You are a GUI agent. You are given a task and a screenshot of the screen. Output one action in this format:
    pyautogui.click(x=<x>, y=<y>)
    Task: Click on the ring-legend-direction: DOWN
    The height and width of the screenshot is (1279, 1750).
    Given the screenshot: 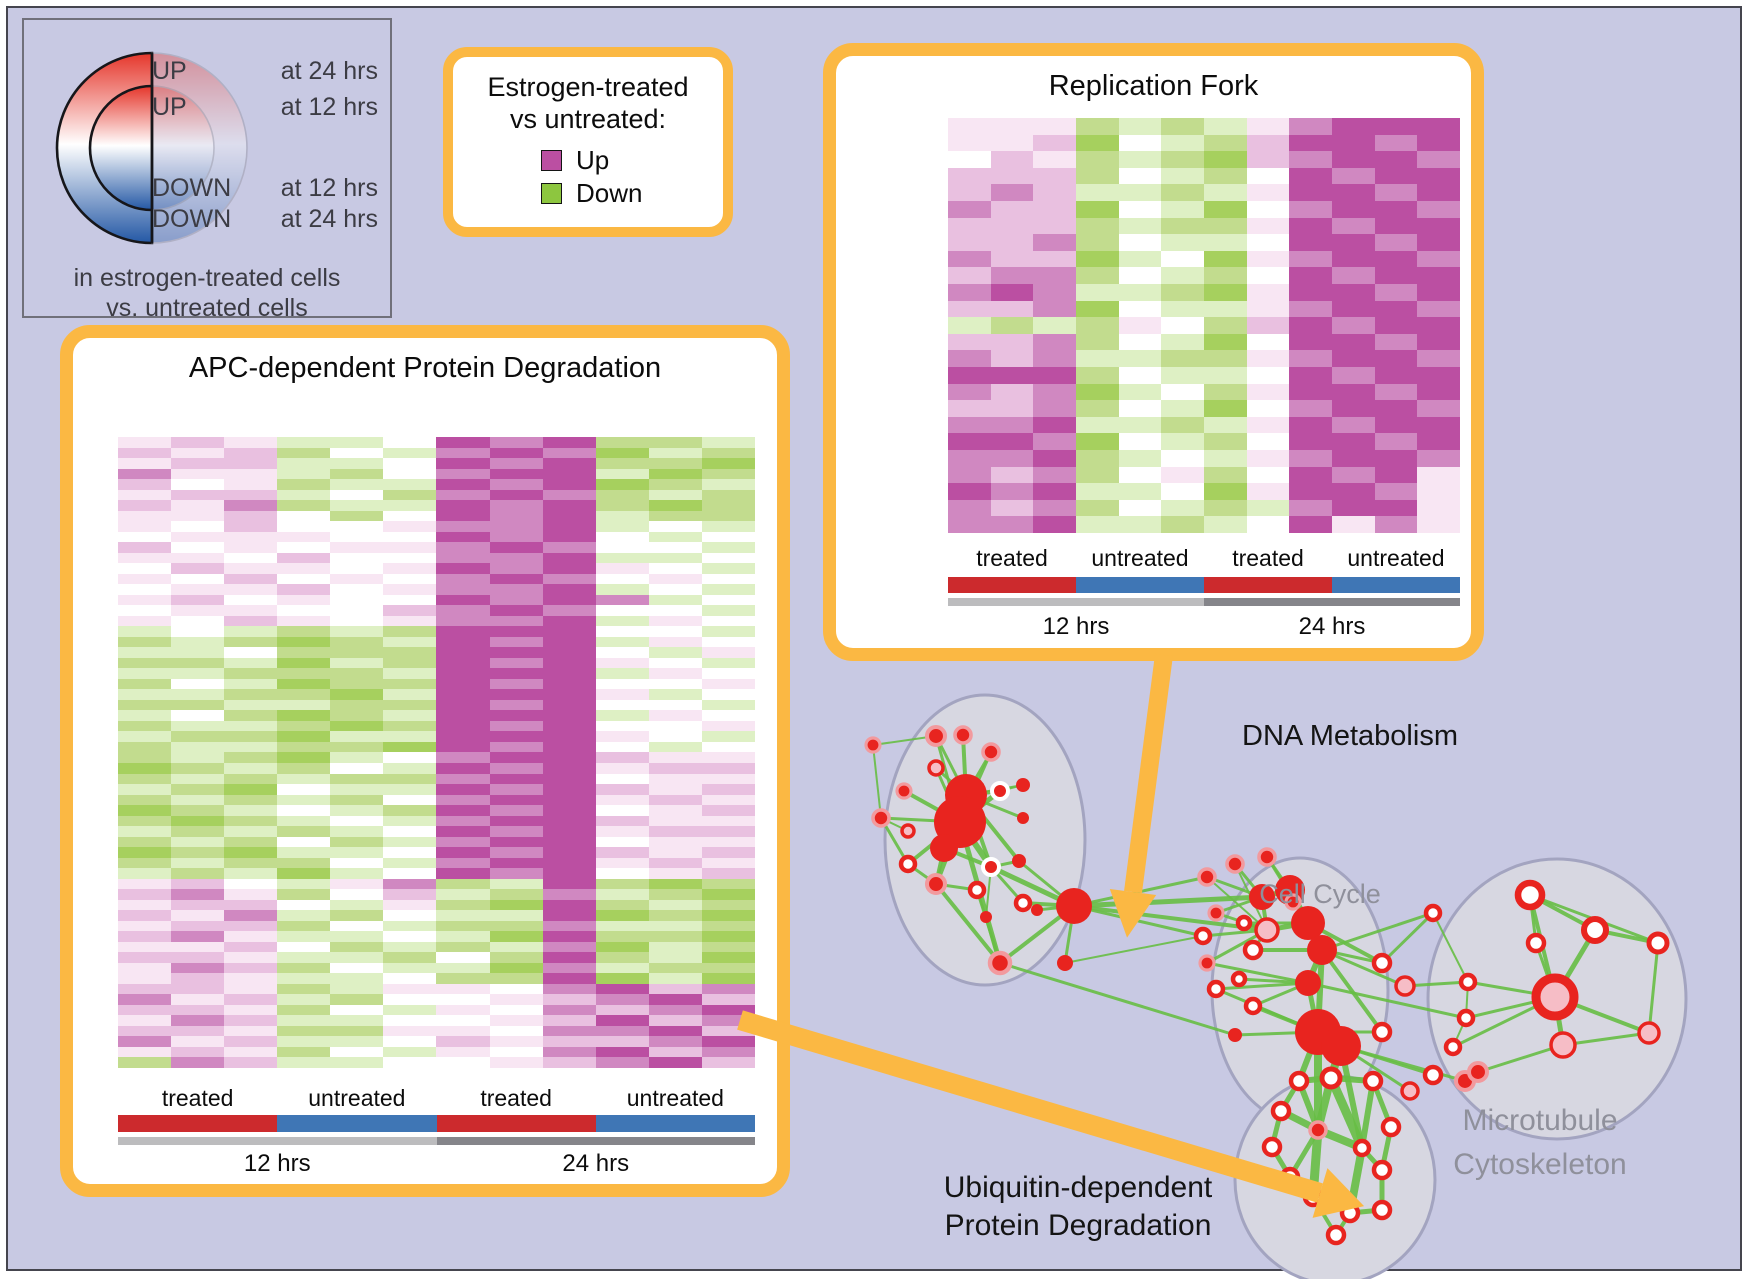 What is the action you would take?
    pyautogui.click(x=192, y=188)
    